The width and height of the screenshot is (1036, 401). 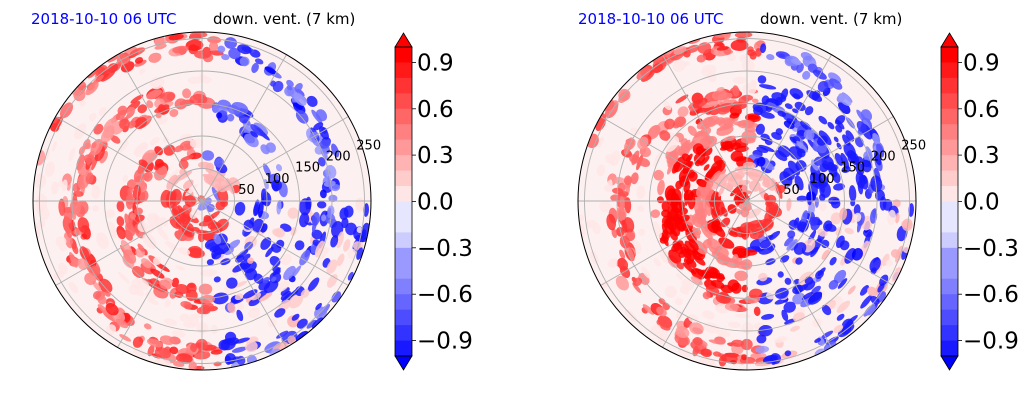 I want to click on radial-tick-label: 150, so click(x=307, y=168).